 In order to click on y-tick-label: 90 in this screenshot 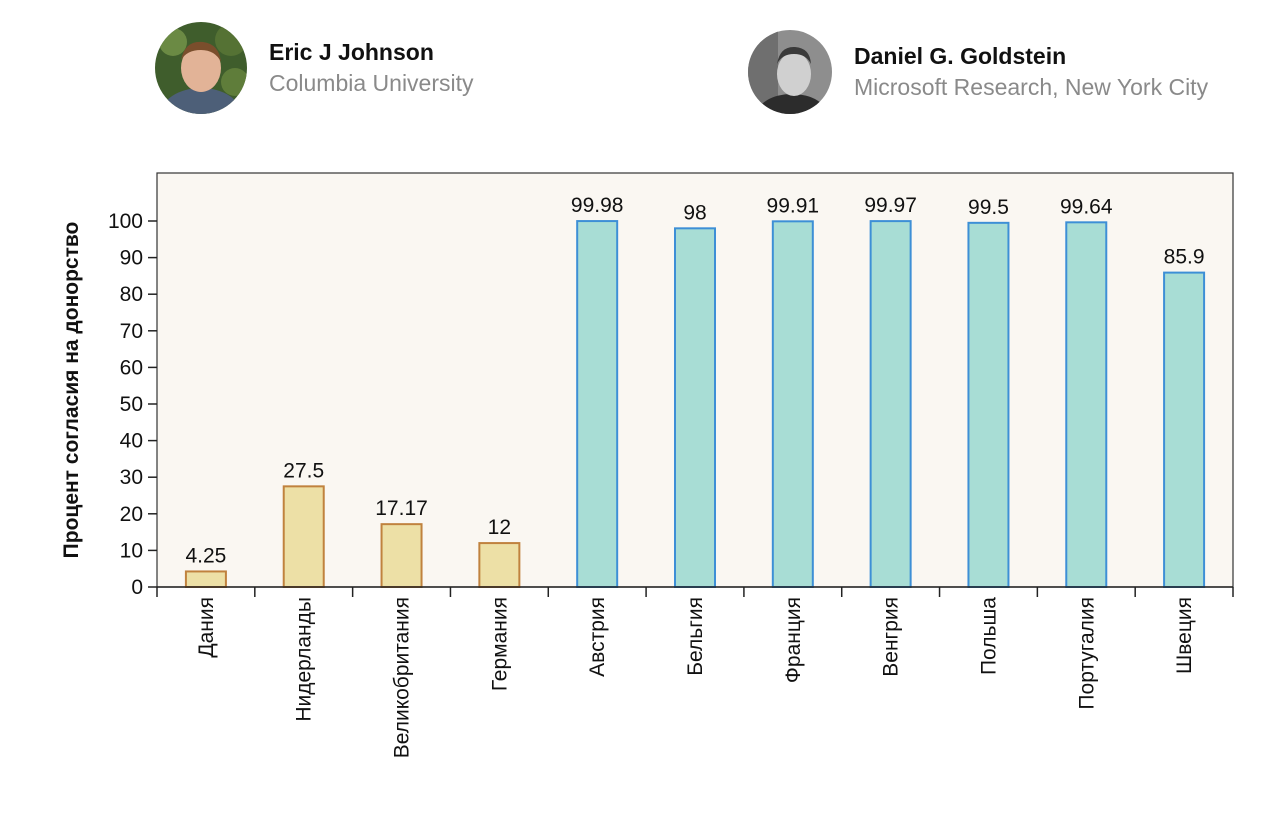, I will do `click(131, 258)`.